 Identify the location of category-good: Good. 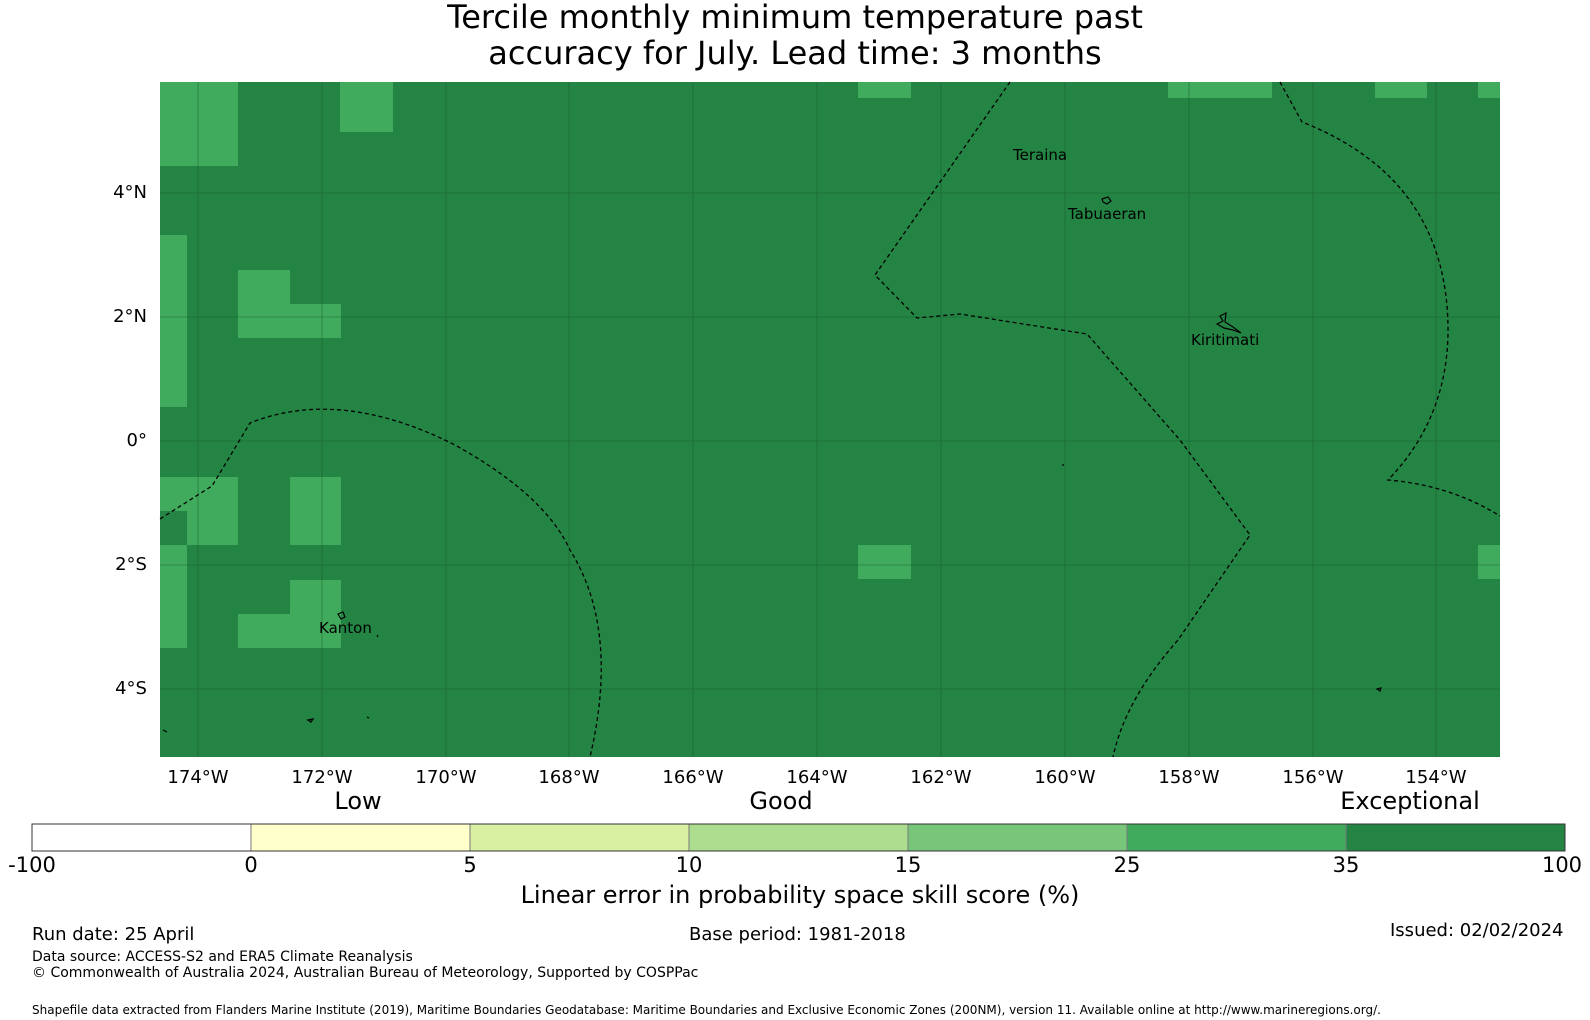
(781, 801).